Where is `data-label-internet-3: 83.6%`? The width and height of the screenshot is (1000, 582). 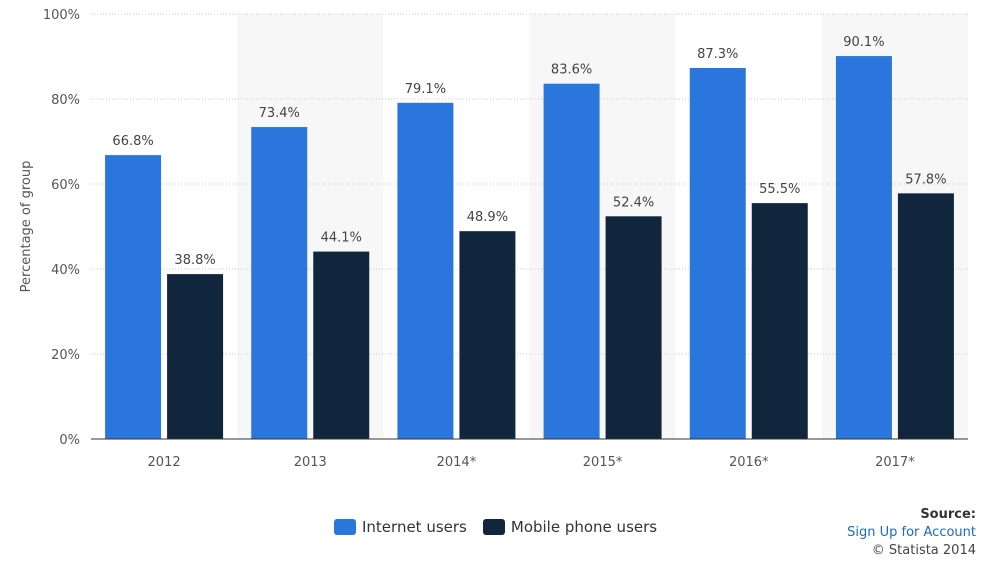 data-label-internet-3: 83.6% is located at coordinates (571, 70).